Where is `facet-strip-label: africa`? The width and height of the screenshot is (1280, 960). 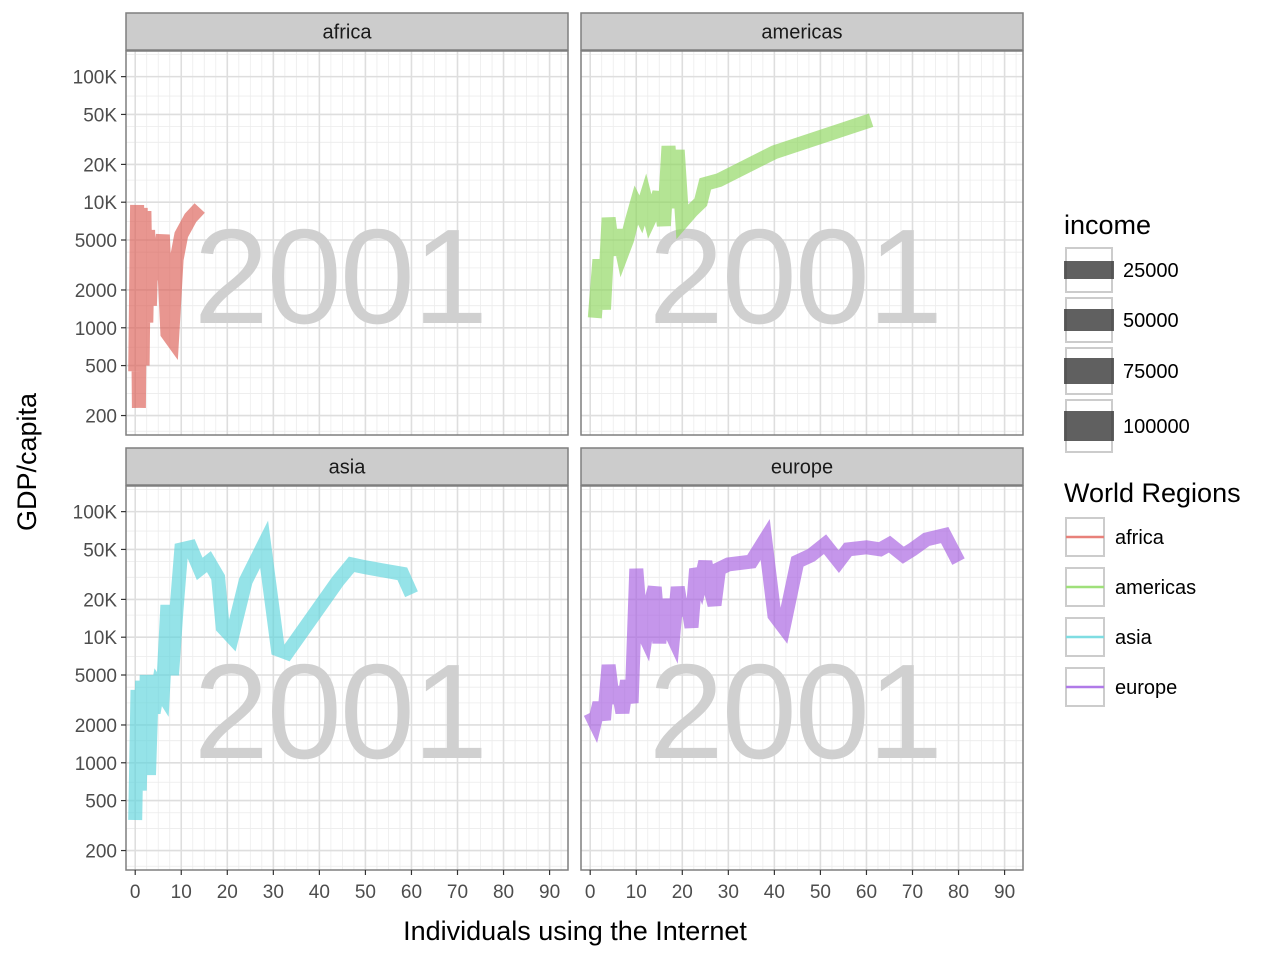
facet-strip-label: africa is located at coordinates (348, 33).